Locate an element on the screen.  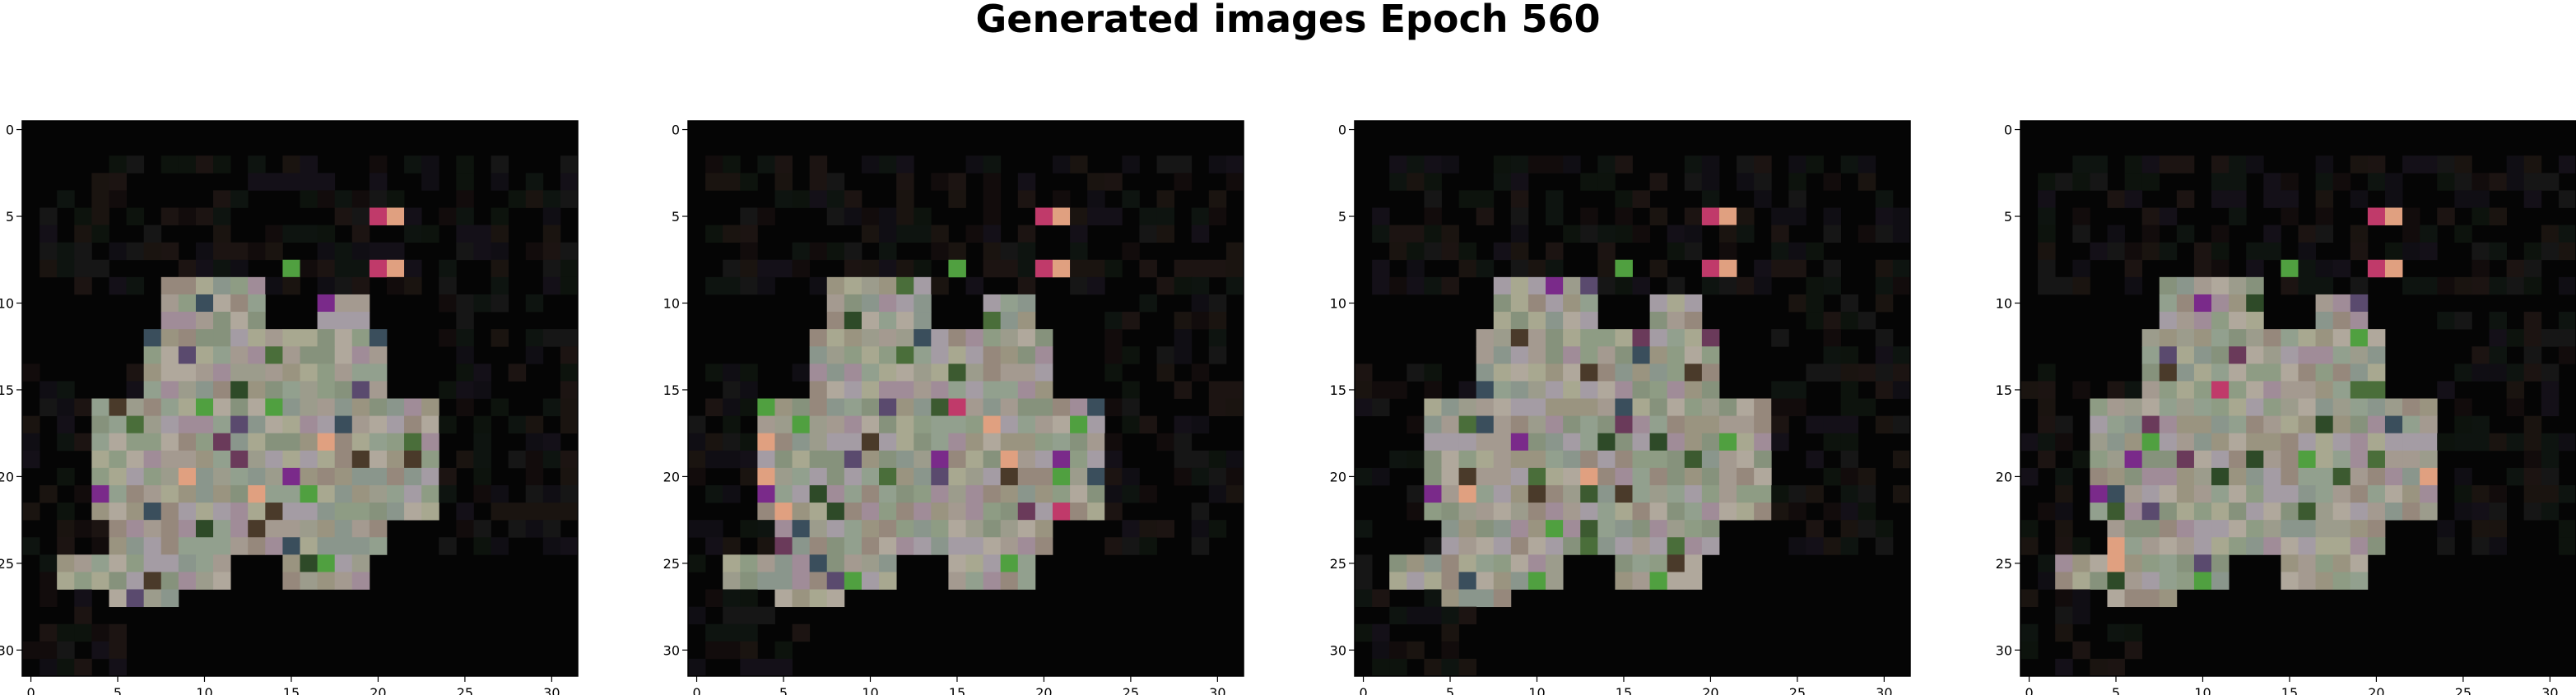
x-tick-label: 0 is located at coordinates (30, 690).